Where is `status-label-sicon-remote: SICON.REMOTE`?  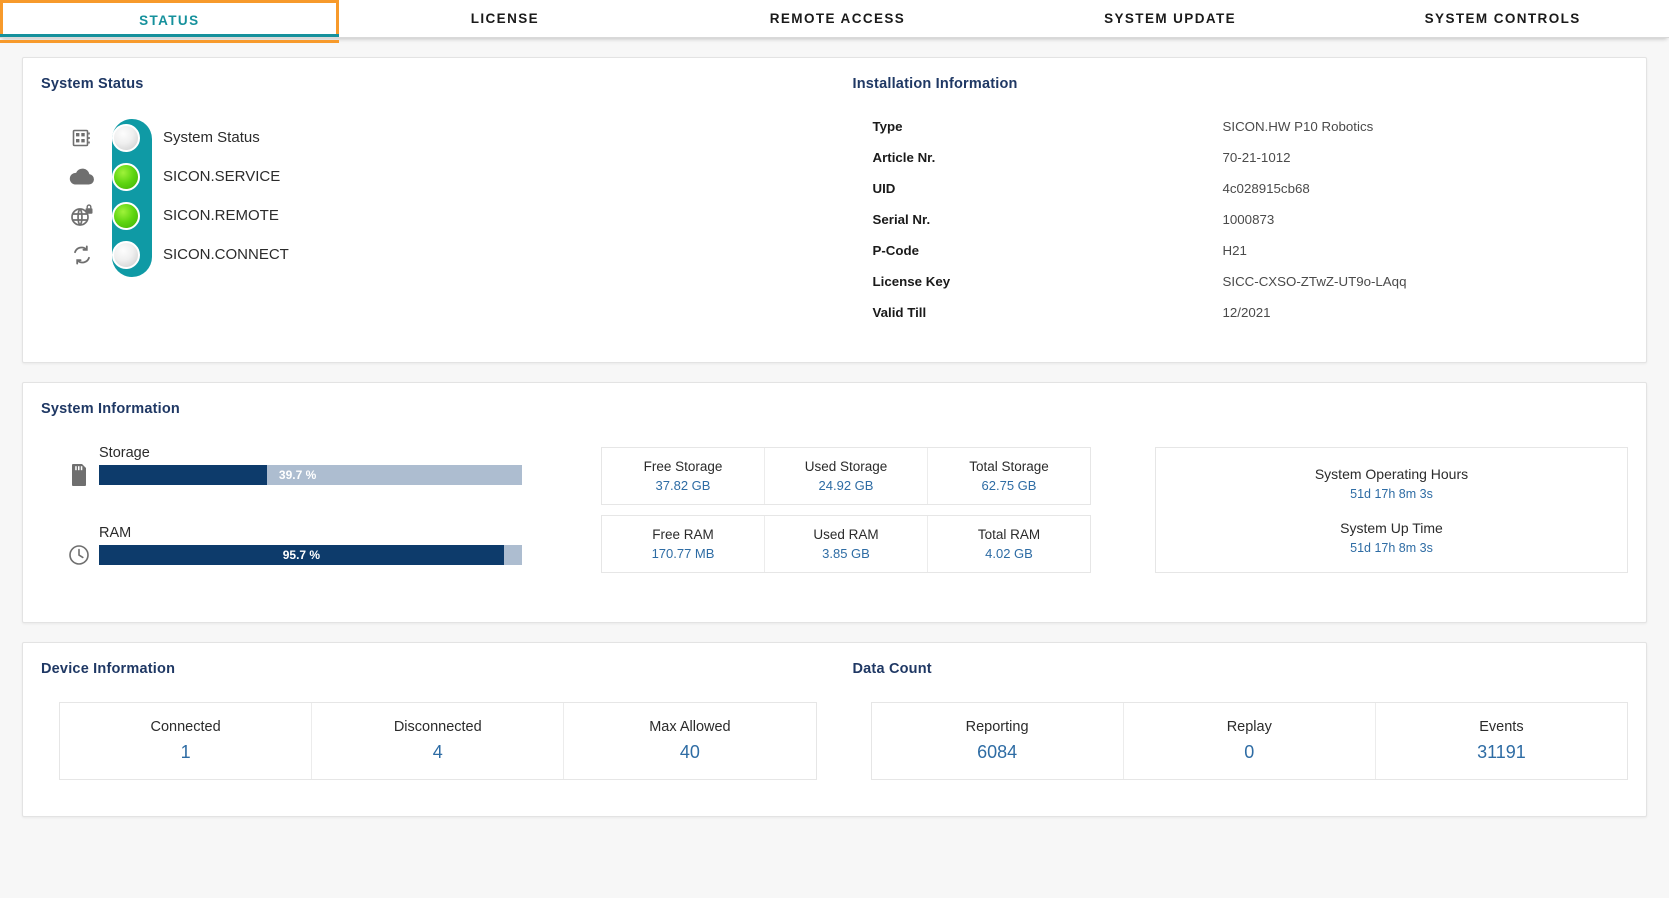
status-label-sicon-remote: SICON.REMOTE is located at coordinates (221, 215).